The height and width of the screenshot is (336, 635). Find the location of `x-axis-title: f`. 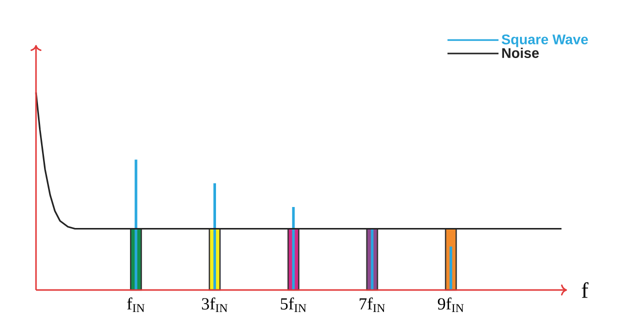

x-axis-title: f is located at coordinates (585, 290).